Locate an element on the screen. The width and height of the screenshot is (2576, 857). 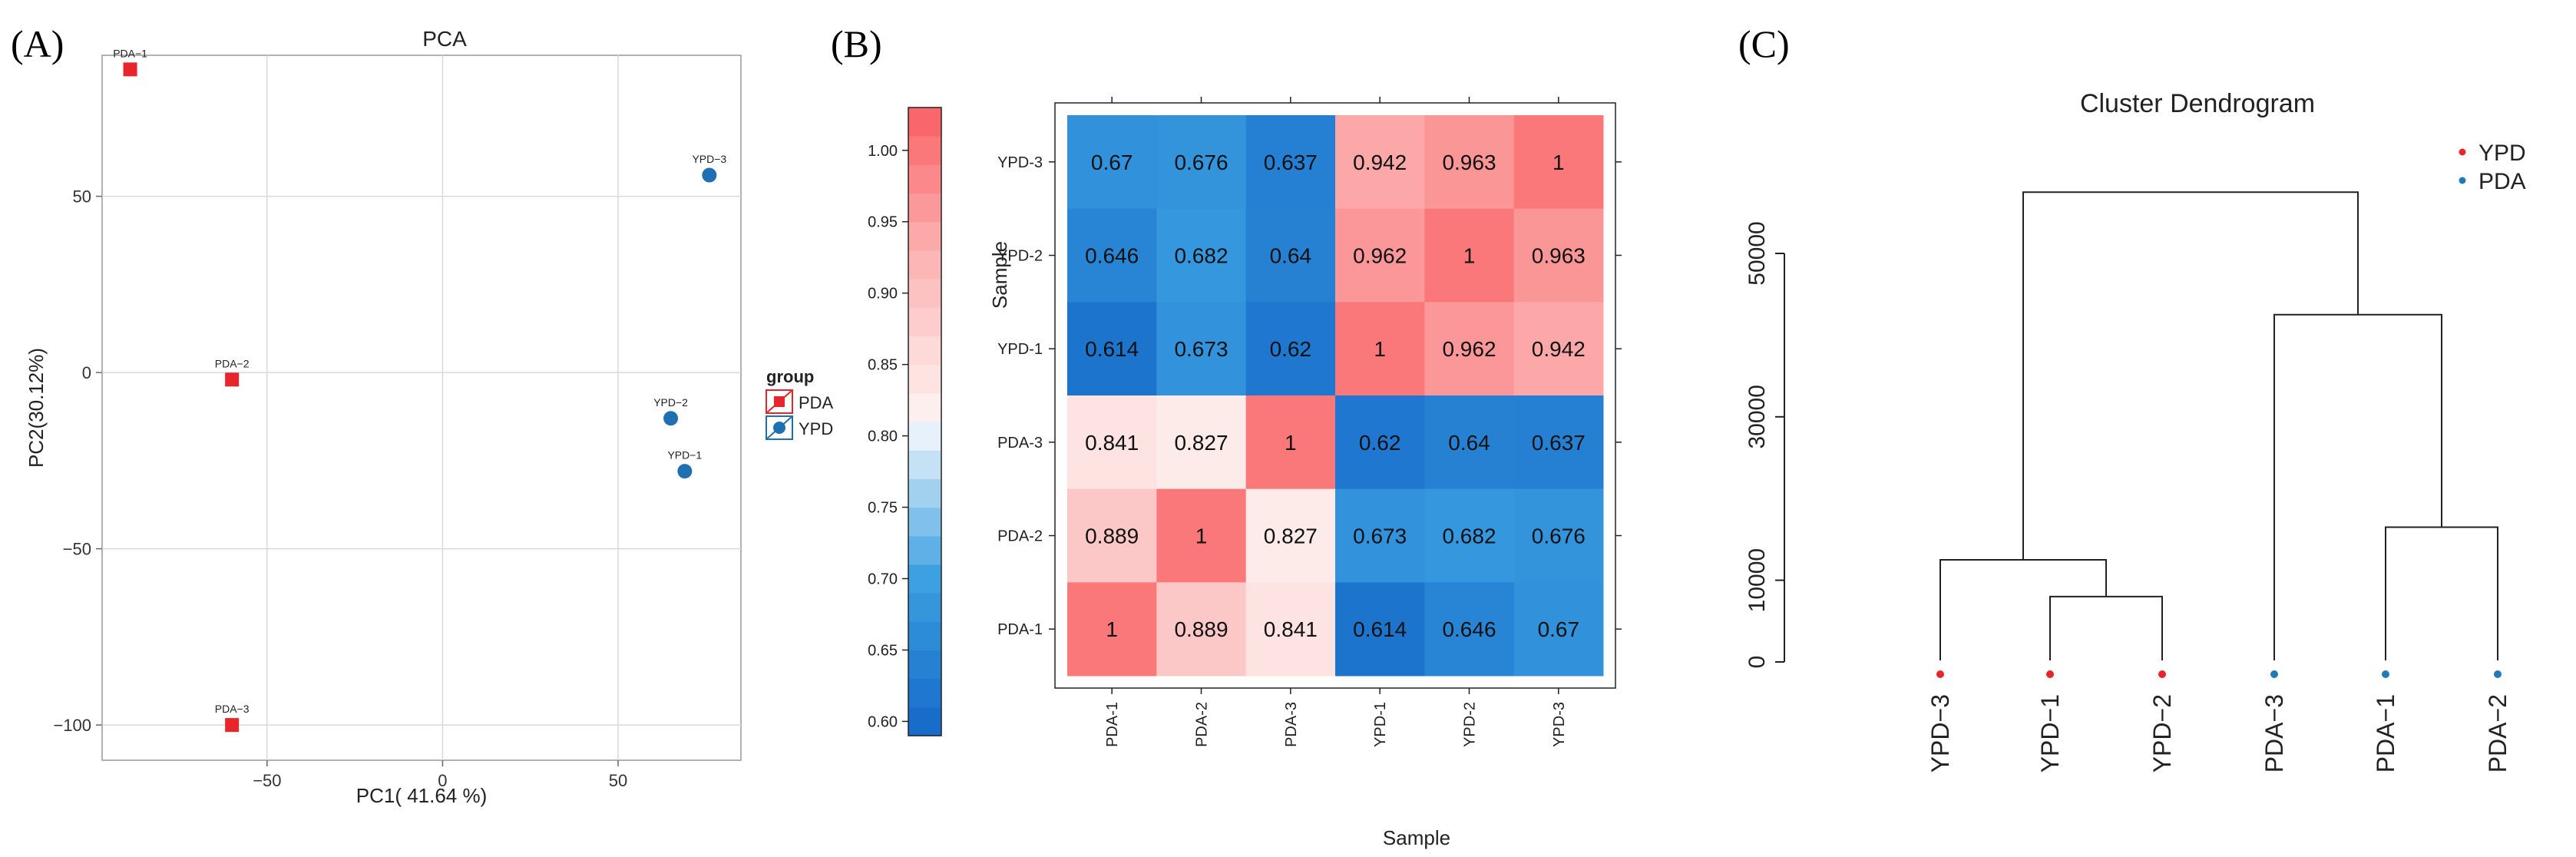
heatmap-cell-label: 0.963 is located at coordinates (1559, 256).